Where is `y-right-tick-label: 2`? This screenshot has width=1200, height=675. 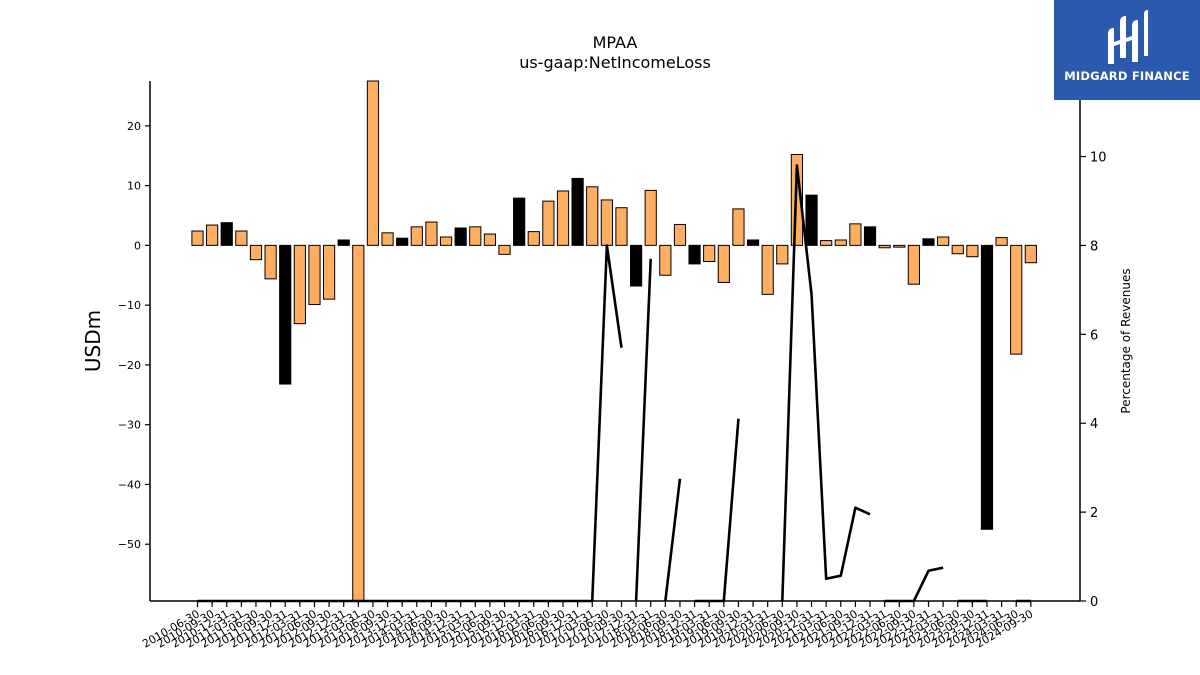
y-right-tick-label: 2 is located at coordinates (1094, 513).